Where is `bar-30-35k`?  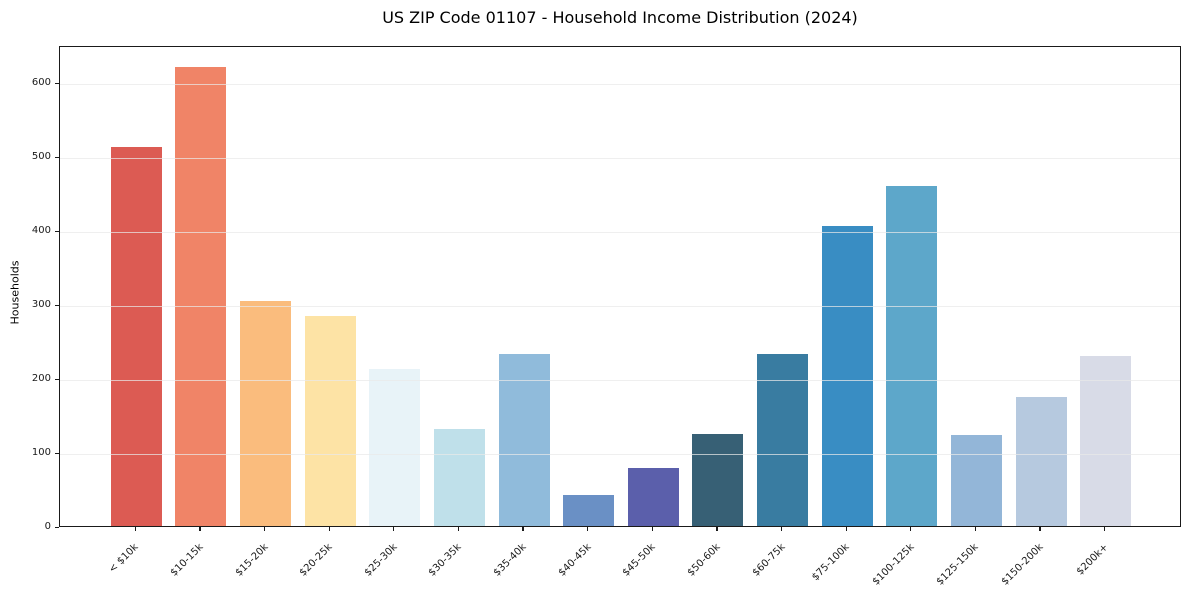
bar-30-35k is located at coordinates (459, 477).